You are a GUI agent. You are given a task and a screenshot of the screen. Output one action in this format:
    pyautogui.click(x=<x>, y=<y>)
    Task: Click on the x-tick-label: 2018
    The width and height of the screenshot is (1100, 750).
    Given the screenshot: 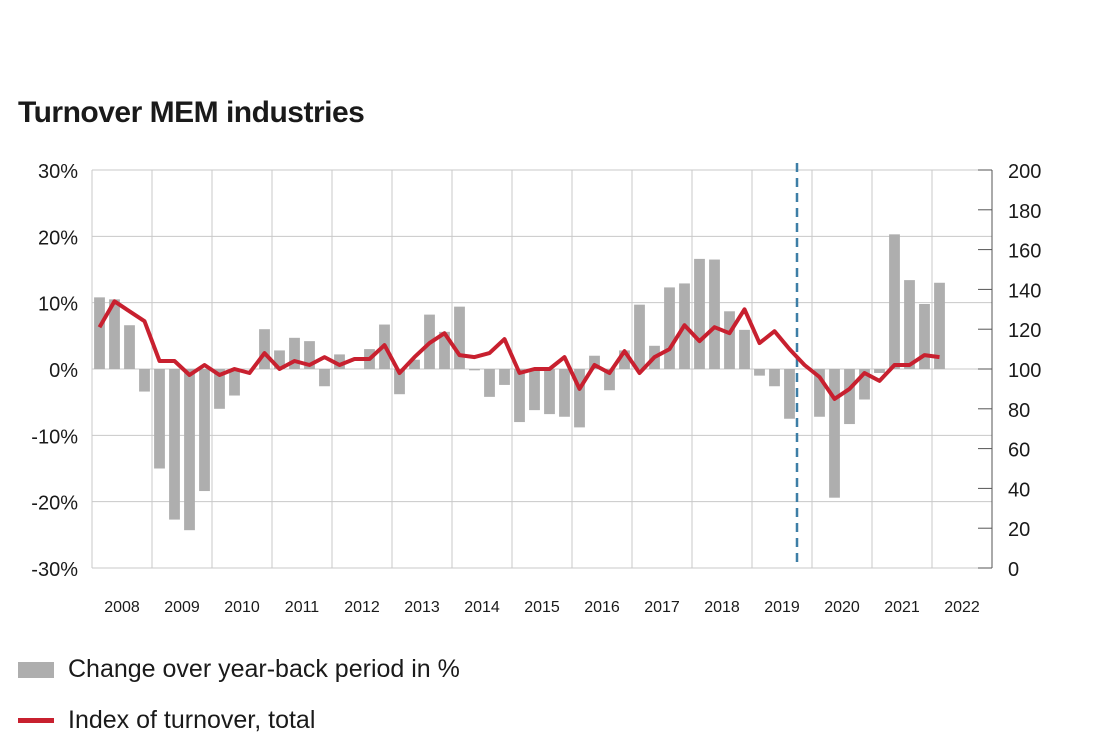 What is the action you would take?
    pyautogui.click(x=722, y=607)
    